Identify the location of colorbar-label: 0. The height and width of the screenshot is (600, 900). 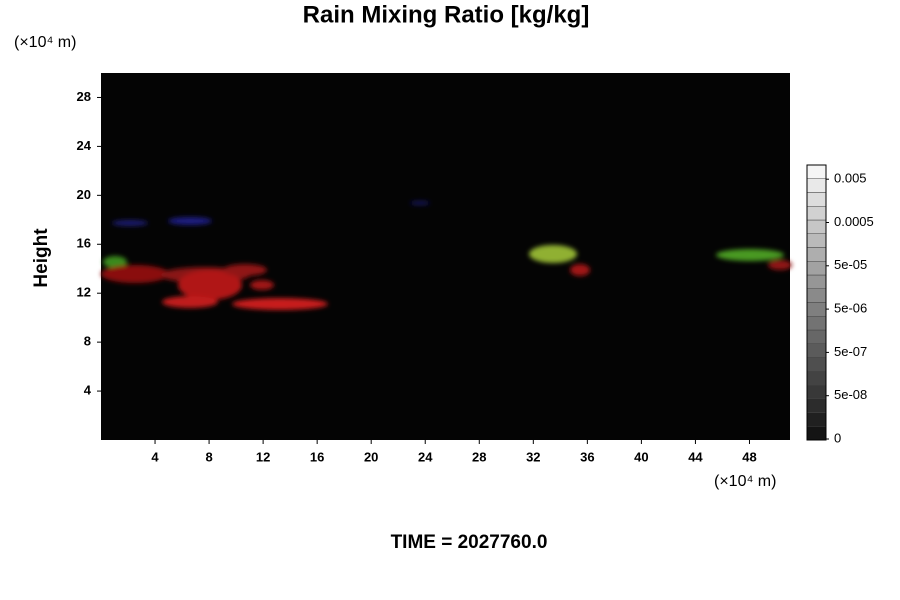
(837, 437).